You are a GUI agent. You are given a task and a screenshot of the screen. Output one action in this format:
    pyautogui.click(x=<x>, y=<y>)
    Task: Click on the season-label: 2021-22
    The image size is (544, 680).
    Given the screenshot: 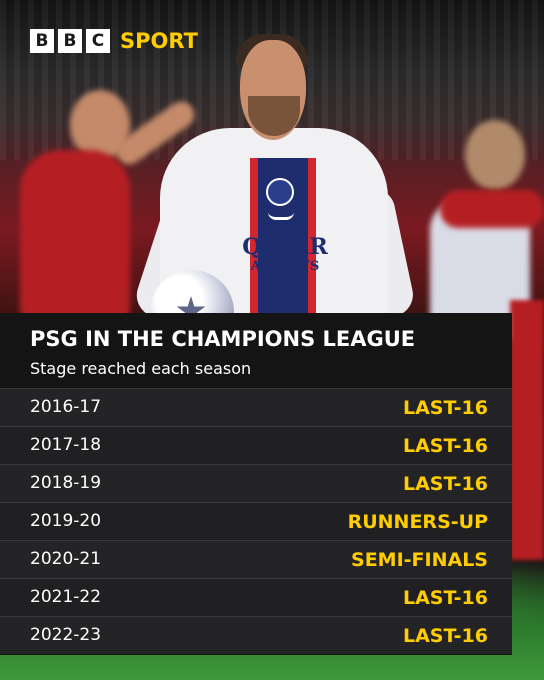 What is the action you would take?
    pyautogui.click(x=66, y=597)
    